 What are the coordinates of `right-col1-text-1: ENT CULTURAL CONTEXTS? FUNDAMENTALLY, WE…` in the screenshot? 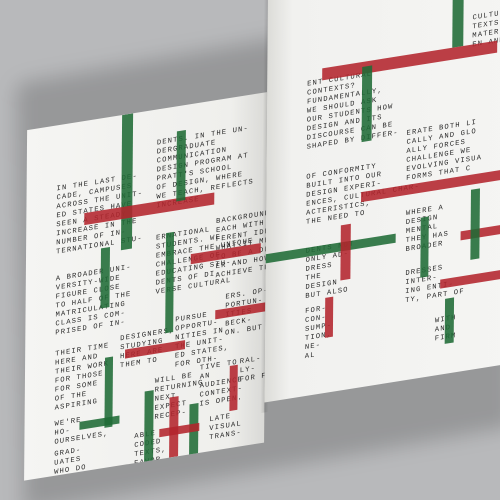 It's located at (352, 111).